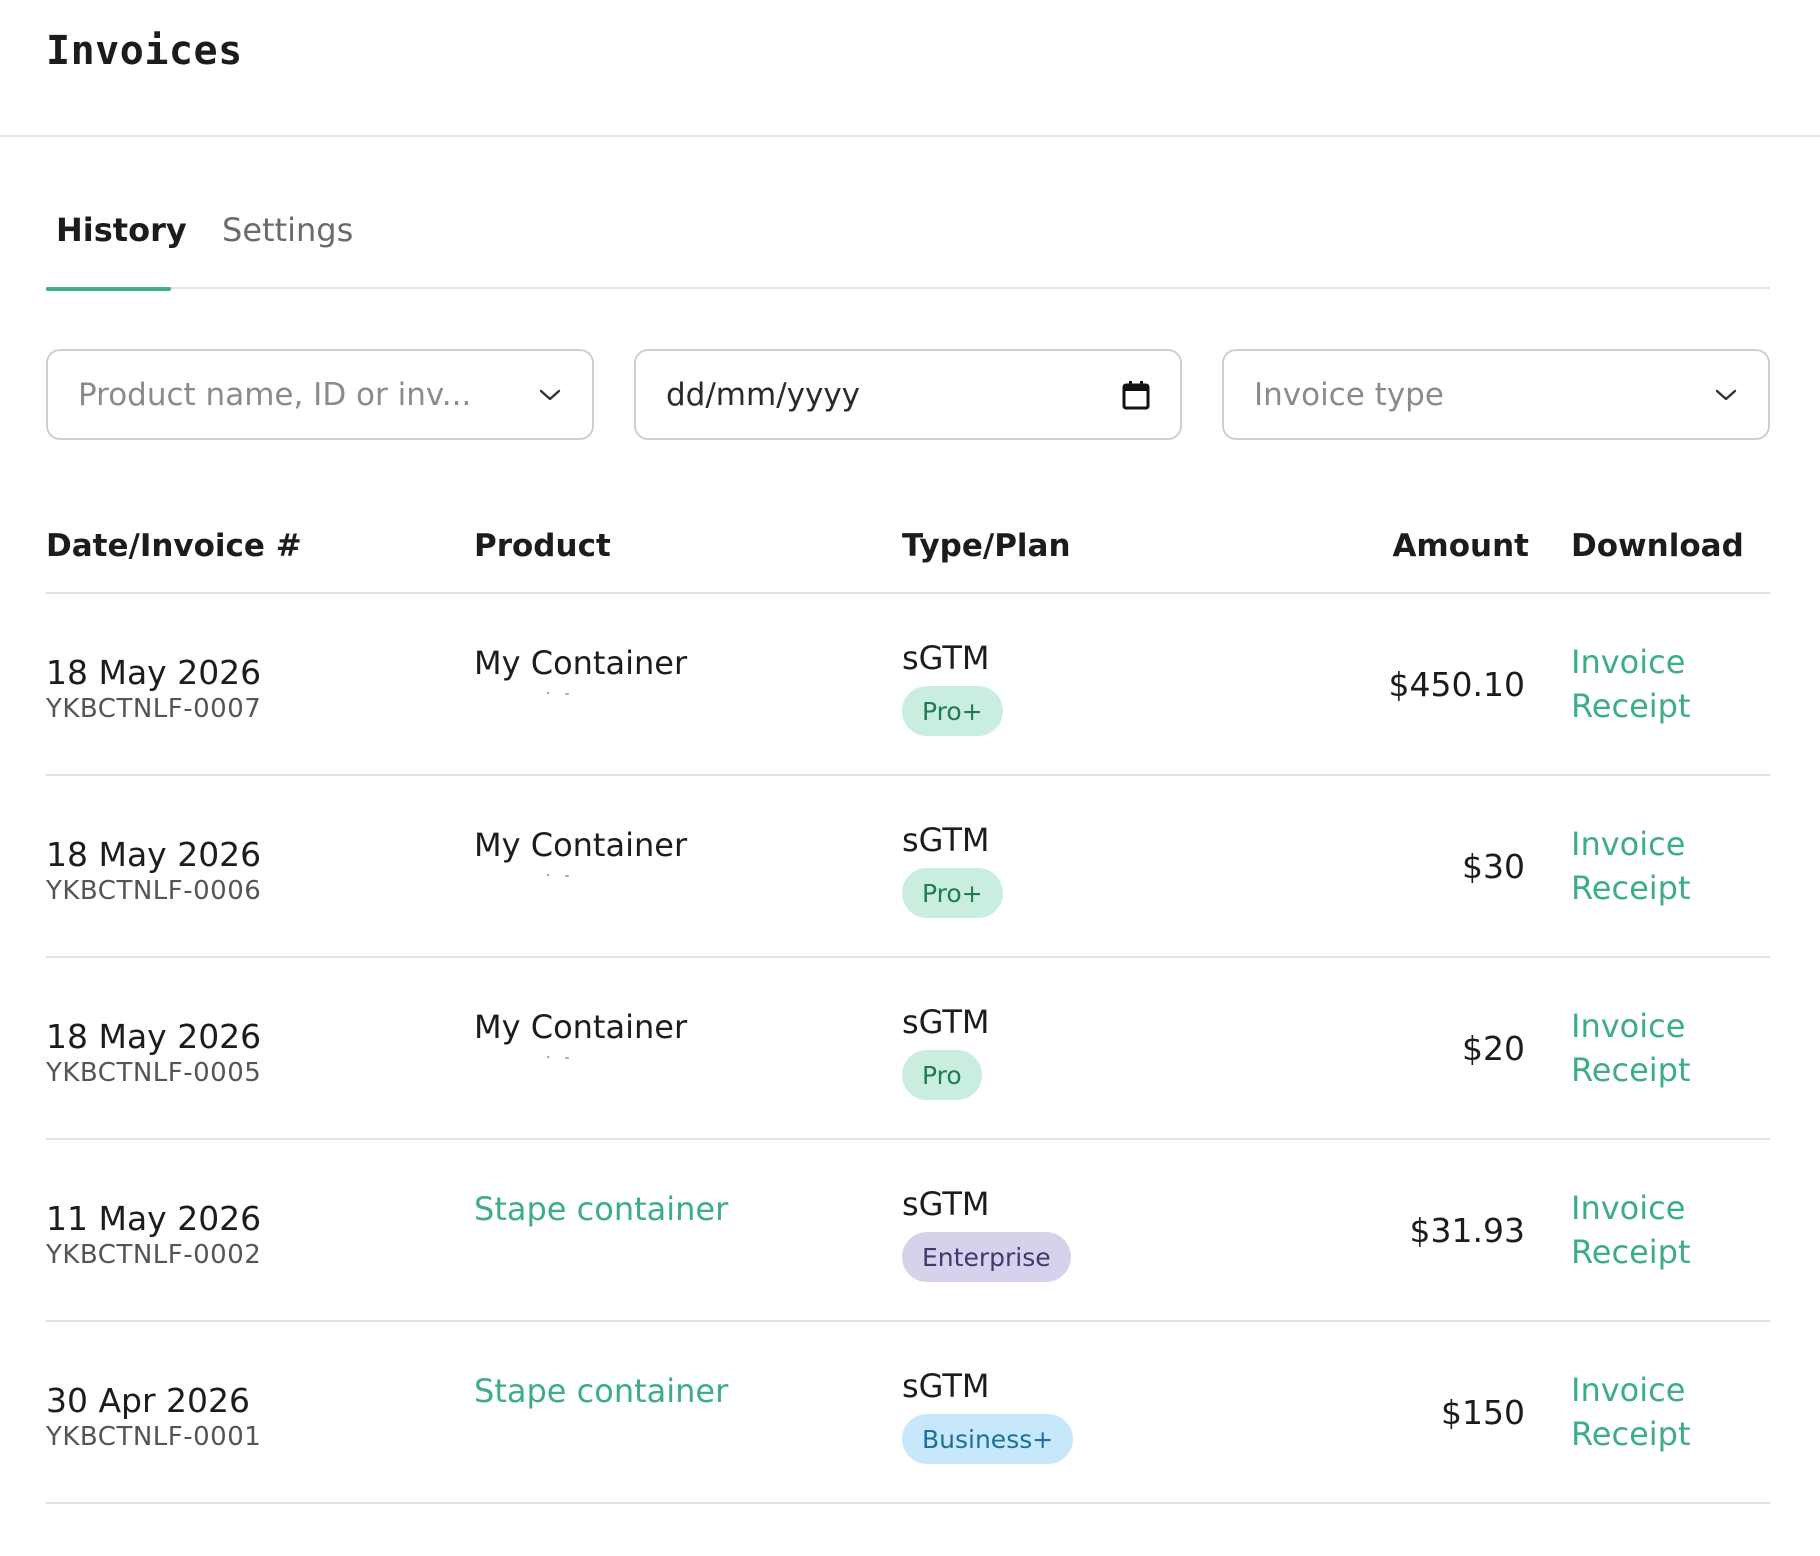 The width and height of the screenshot is (1820, 1556). What do you see at coordinates (1467, 1230) in the screenshot?
I see `row-amount: $31.93` at bounding box center [1467, 1230].